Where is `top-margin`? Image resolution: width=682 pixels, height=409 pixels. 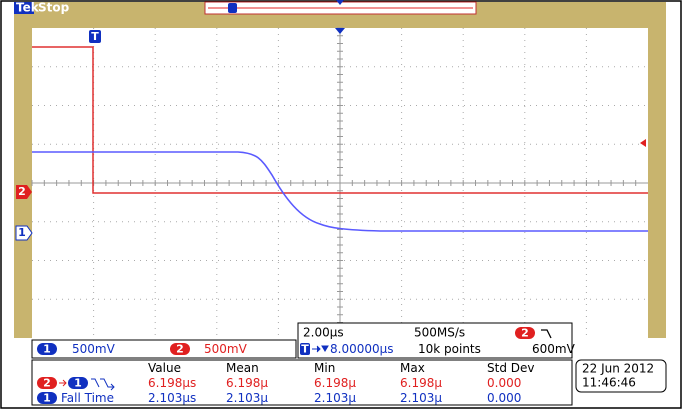
top-margin is located at coordinates (340, 21).